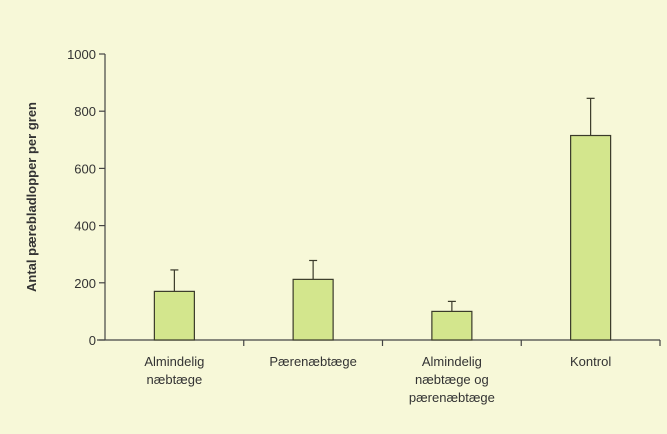 The height and width of the screenshot is (434, 667). What do you see at coordinates (452, 397) in the screenshot?
I see `category-label-line: pærenæbtæge` at bounding box center [452, 397].